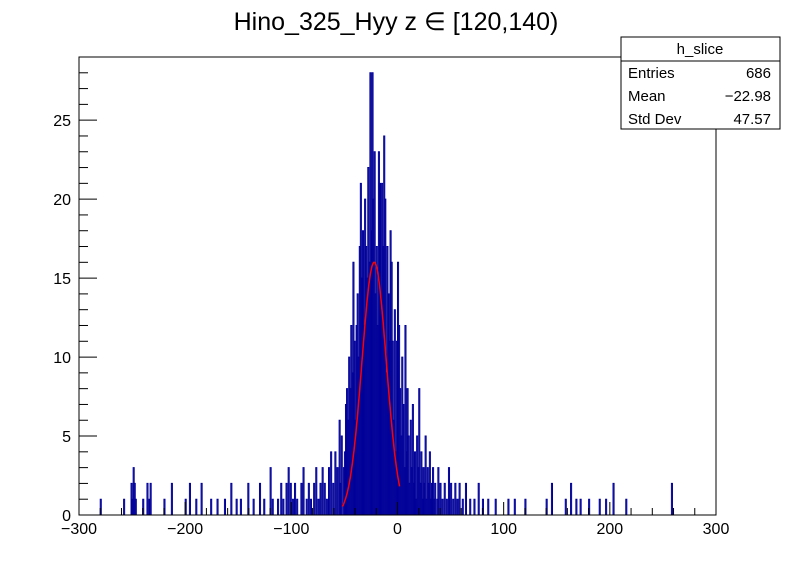 The image size is (796, 572). I want to click on stats-entries-label: Entries, so click(651, 73).